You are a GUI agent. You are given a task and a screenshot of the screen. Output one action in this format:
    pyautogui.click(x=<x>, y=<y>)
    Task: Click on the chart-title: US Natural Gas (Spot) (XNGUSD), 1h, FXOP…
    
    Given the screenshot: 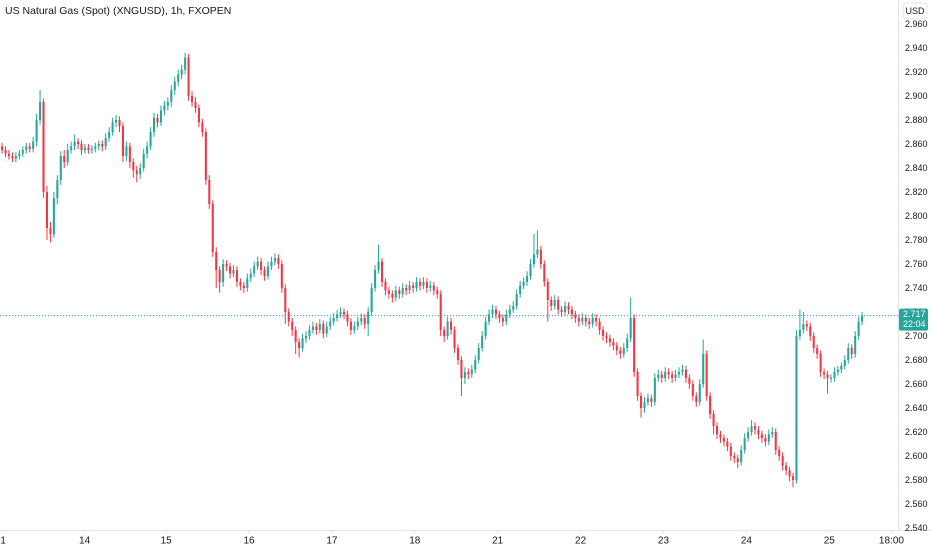 What is the action you would take?
    pyautogui.click(x=118, y=11)
    